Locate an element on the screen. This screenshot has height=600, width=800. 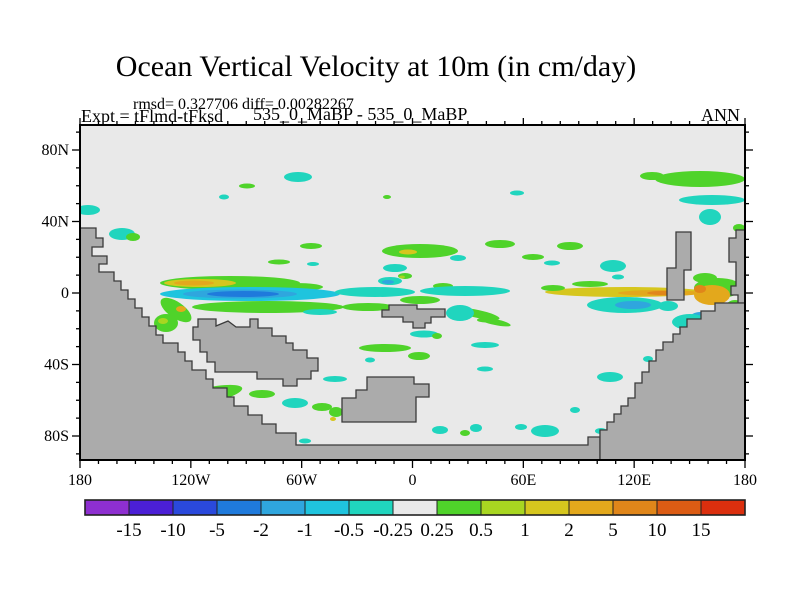
colorbar-frame is located at coordinates (415, 507).